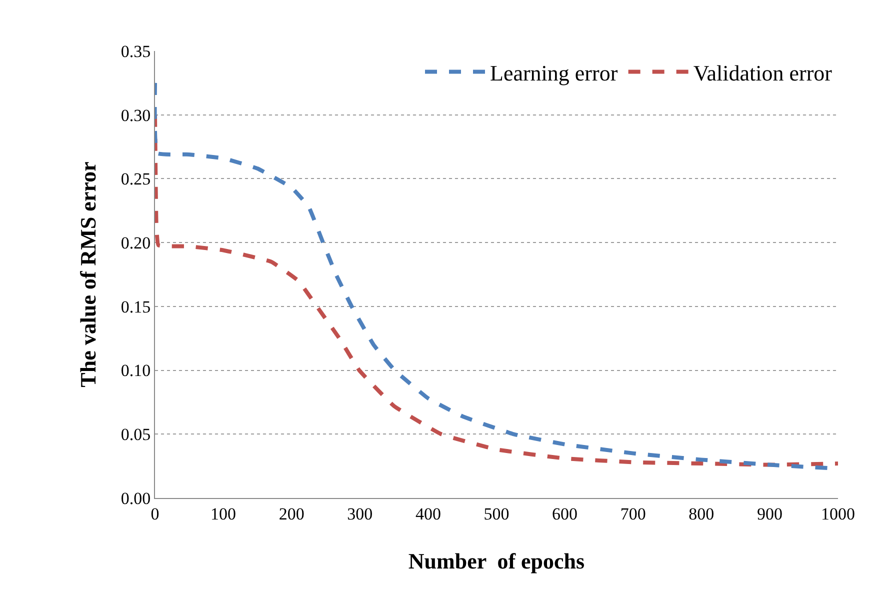 The width and height of the screenshot is (872, 597). What do you see at coordinates (633, 514) in the screenshot?
I see `x-tick-label: 700` at bounding box center [633, 514].